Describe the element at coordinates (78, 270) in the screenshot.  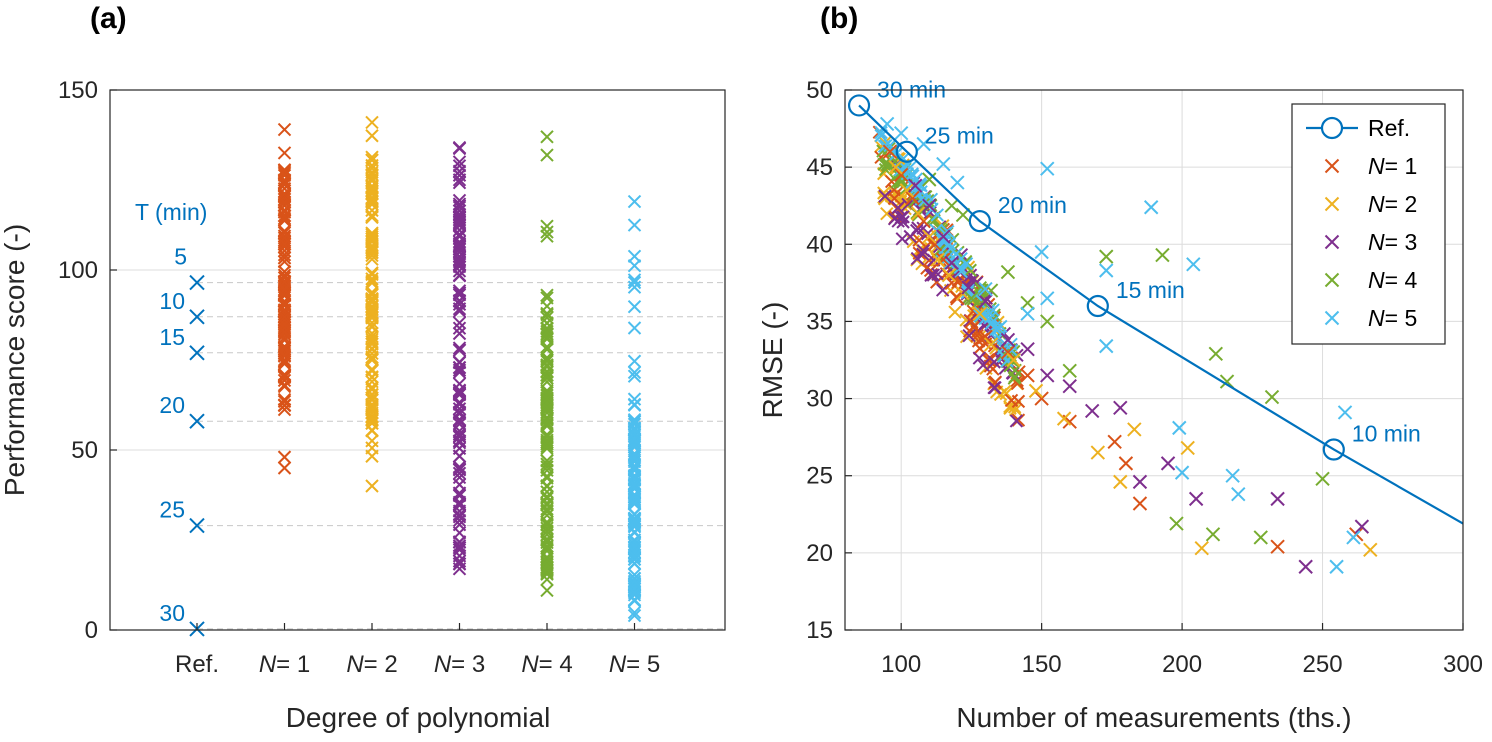
I see `panel-a-ytick-label: 100` at that location.